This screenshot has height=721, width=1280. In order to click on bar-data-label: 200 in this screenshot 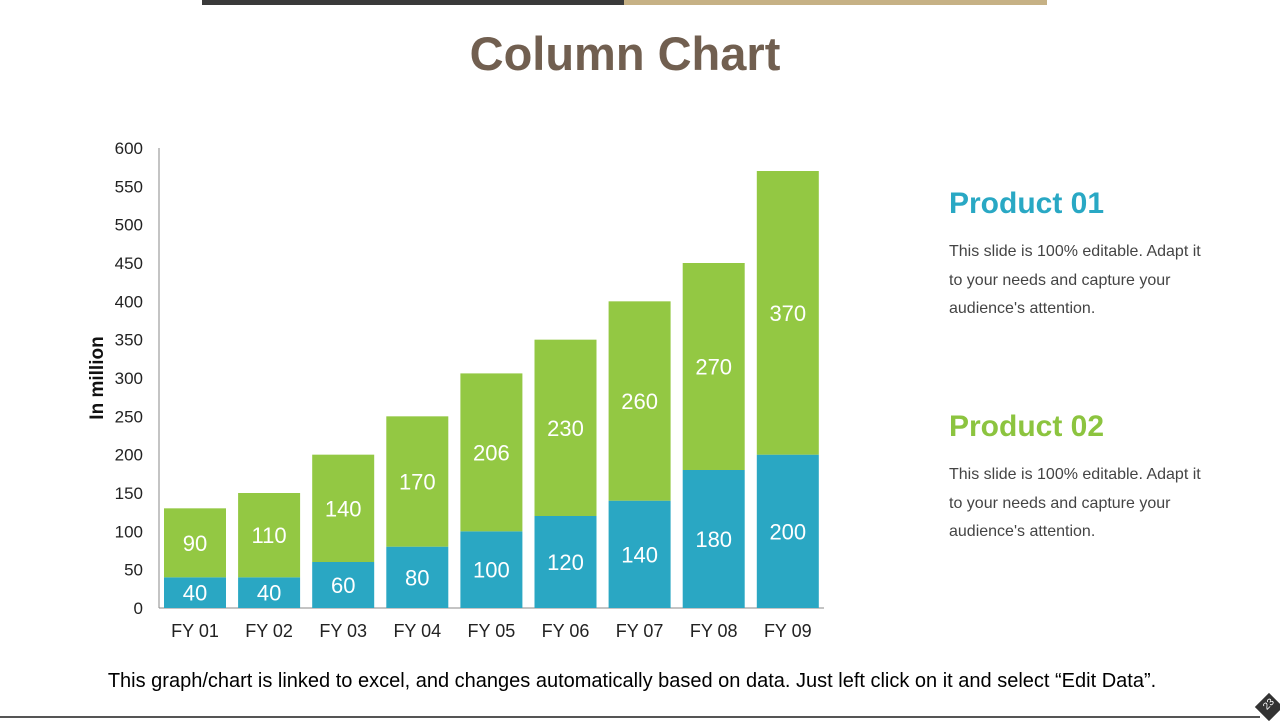, I will do `click(787, 531)`.